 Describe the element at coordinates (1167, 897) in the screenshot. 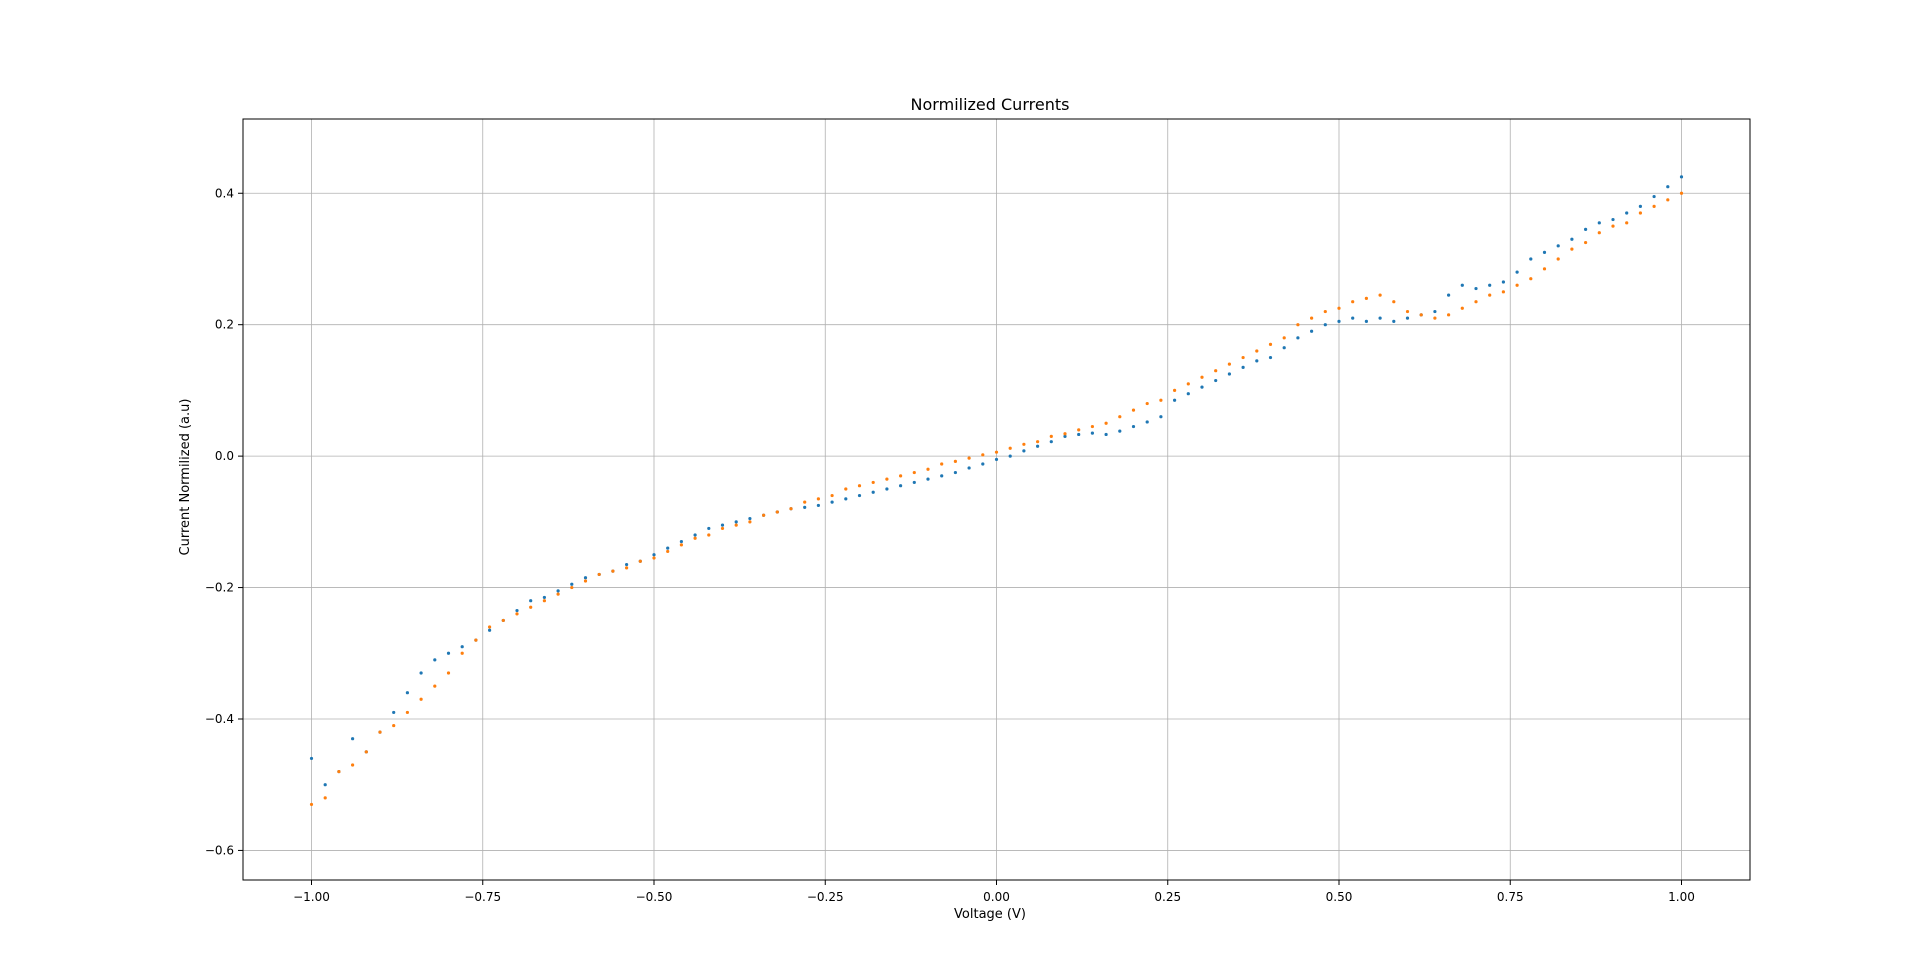

I see `x-tick-label: 0.25` at that location.